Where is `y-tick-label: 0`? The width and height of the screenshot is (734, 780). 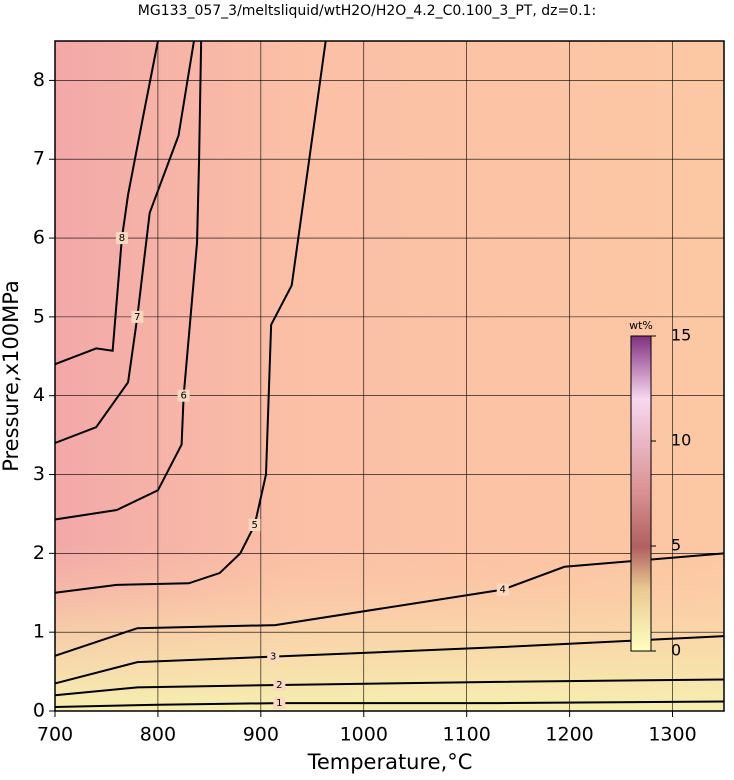
y-tick-label: 0 is located at coordinates (39, 711).